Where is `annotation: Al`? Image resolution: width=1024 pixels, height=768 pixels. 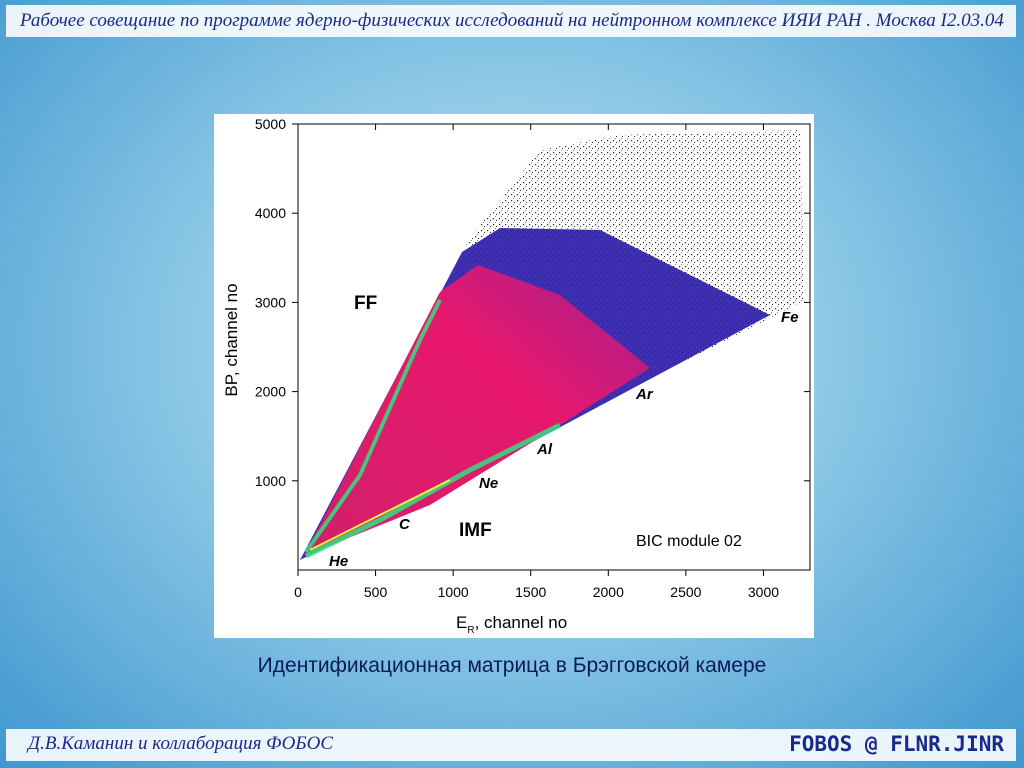
annotation: Al is located at coordinates (544, 449).